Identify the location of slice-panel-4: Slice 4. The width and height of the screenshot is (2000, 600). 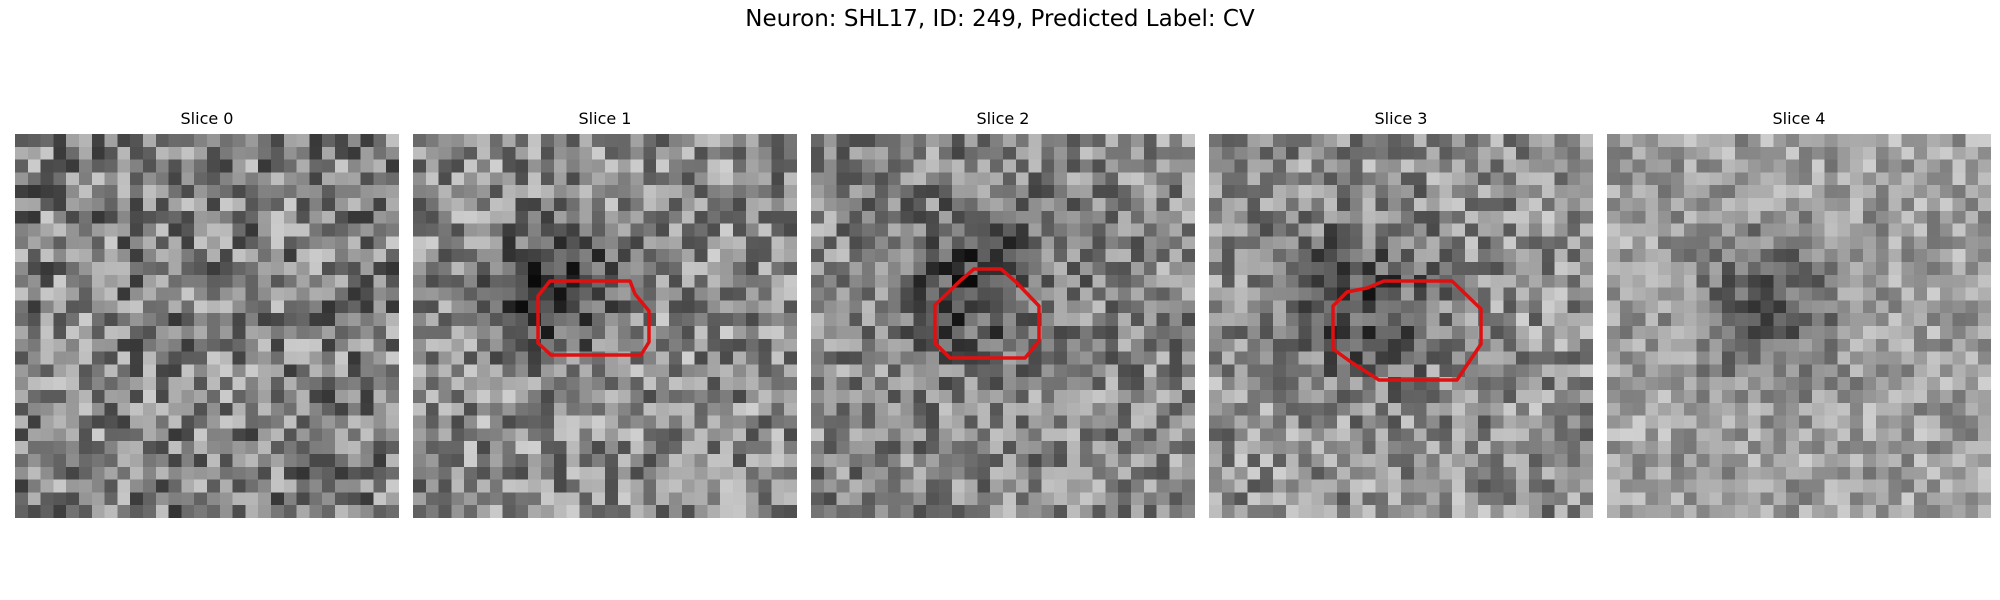
(1799, 313).